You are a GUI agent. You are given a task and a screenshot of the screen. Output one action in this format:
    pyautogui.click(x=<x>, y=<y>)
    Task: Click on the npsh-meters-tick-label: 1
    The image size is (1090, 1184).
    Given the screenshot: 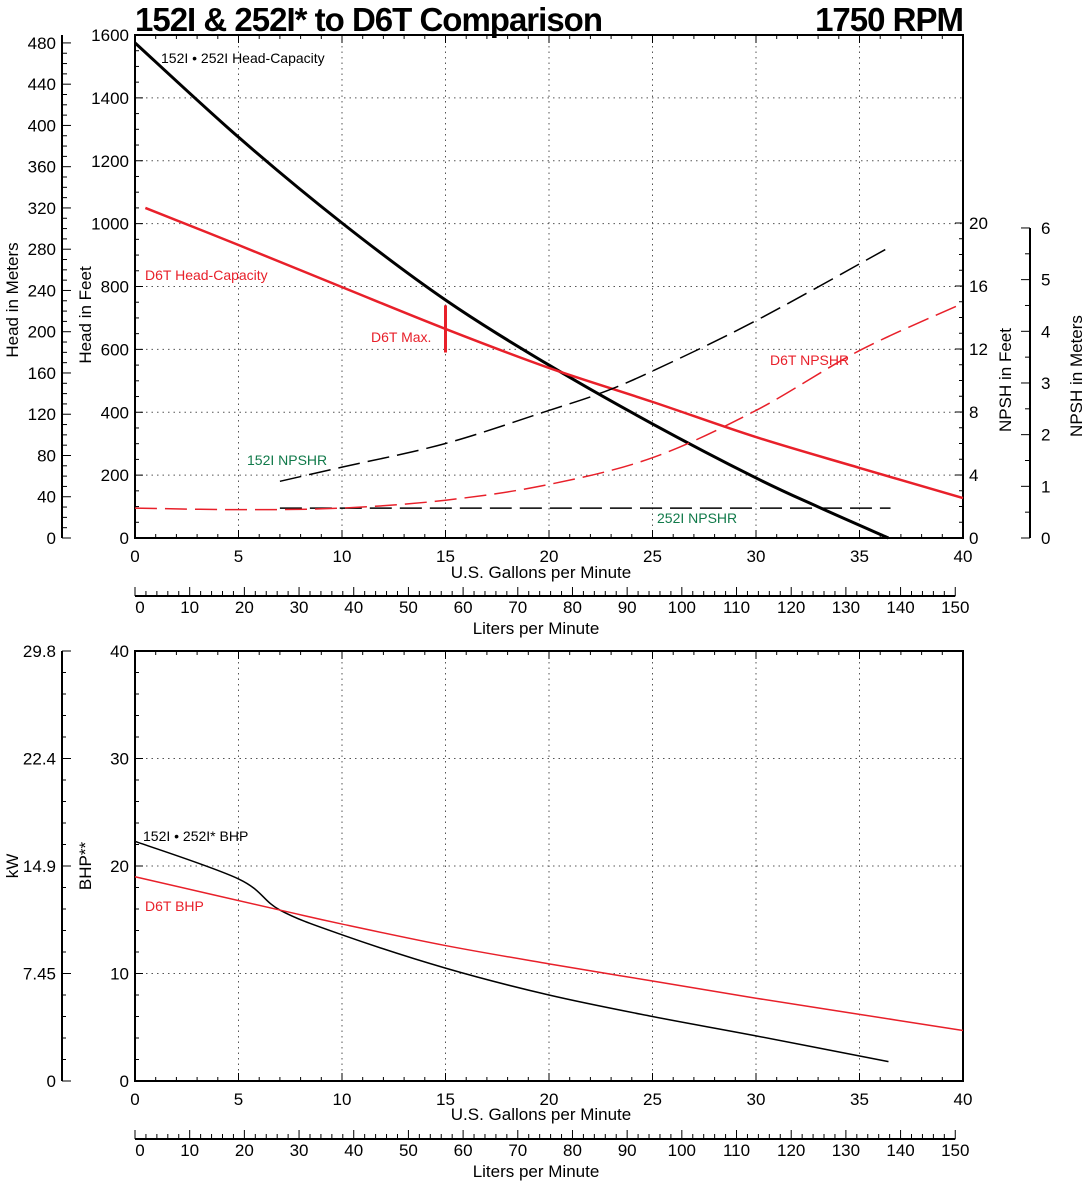 What is the action you would take?
    pyautogui.click(x=1045, y=486)
    